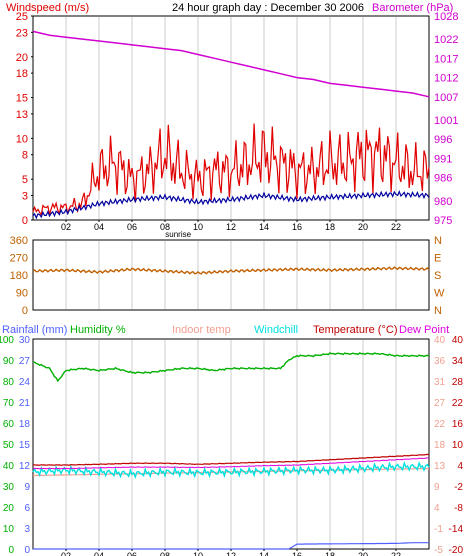 Image resolution: width=466 pixels, height=556 pixels. Describe the element at coordinates (458, 424) in the screenshot. I see `temperature-tick-label: 16` at that location.